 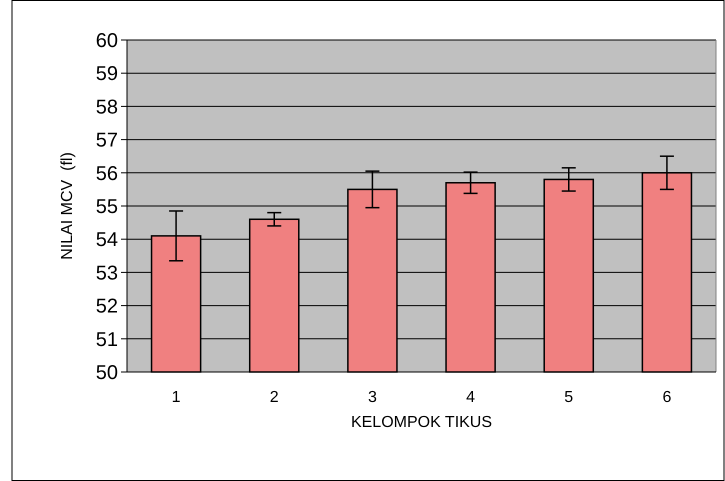 I want to click on x-axis-title: KELOMPOK TIKUS, so click(x=421, y=422).